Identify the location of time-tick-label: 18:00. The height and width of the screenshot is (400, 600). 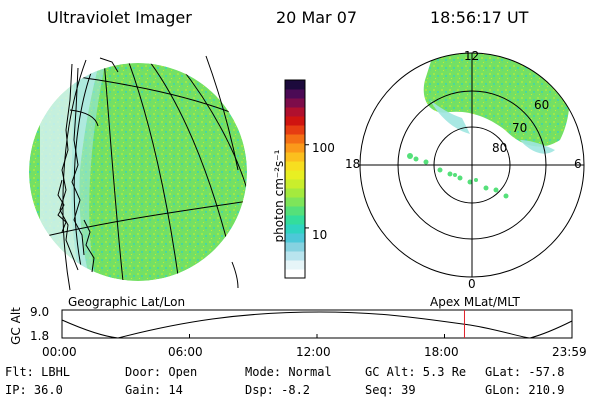
(441, 352).